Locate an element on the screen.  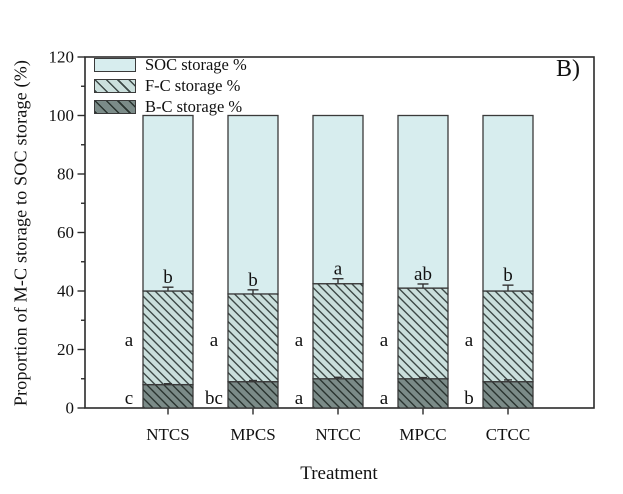
sig-letter-bottom: bc is located at coordinates (214, 398).